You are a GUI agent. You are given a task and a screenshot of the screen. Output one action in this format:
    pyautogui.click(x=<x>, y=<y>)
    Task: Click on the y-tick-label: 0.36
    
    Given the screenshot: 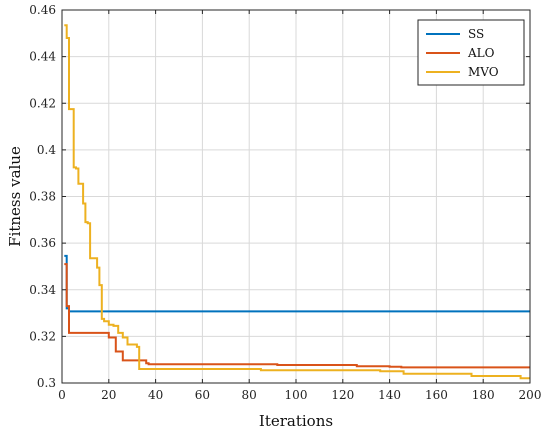 What is the action you would take?
    pyautogui.click(x=42, y=243)
    